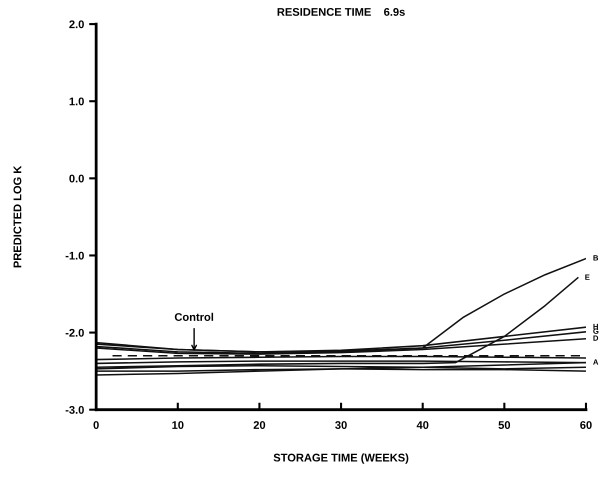 The image size is (601, 482). What do you see at coordinates (77, 101) in the screenshot?
I see `y-tick-label: 1.0` at bounding box center [77, 101].